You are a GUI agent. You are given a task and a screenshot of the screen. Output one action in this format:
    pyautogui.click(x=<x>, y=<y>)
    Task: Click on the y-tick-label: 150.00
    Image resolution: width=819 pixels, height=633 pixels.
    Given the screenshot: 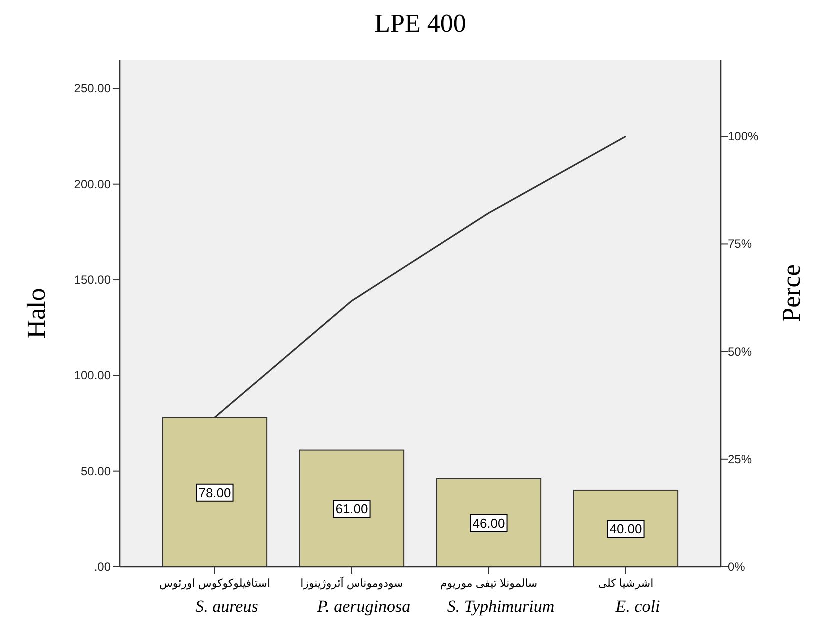 What is the action you would take?
    pyautogui.click(x=93, y=280)
    